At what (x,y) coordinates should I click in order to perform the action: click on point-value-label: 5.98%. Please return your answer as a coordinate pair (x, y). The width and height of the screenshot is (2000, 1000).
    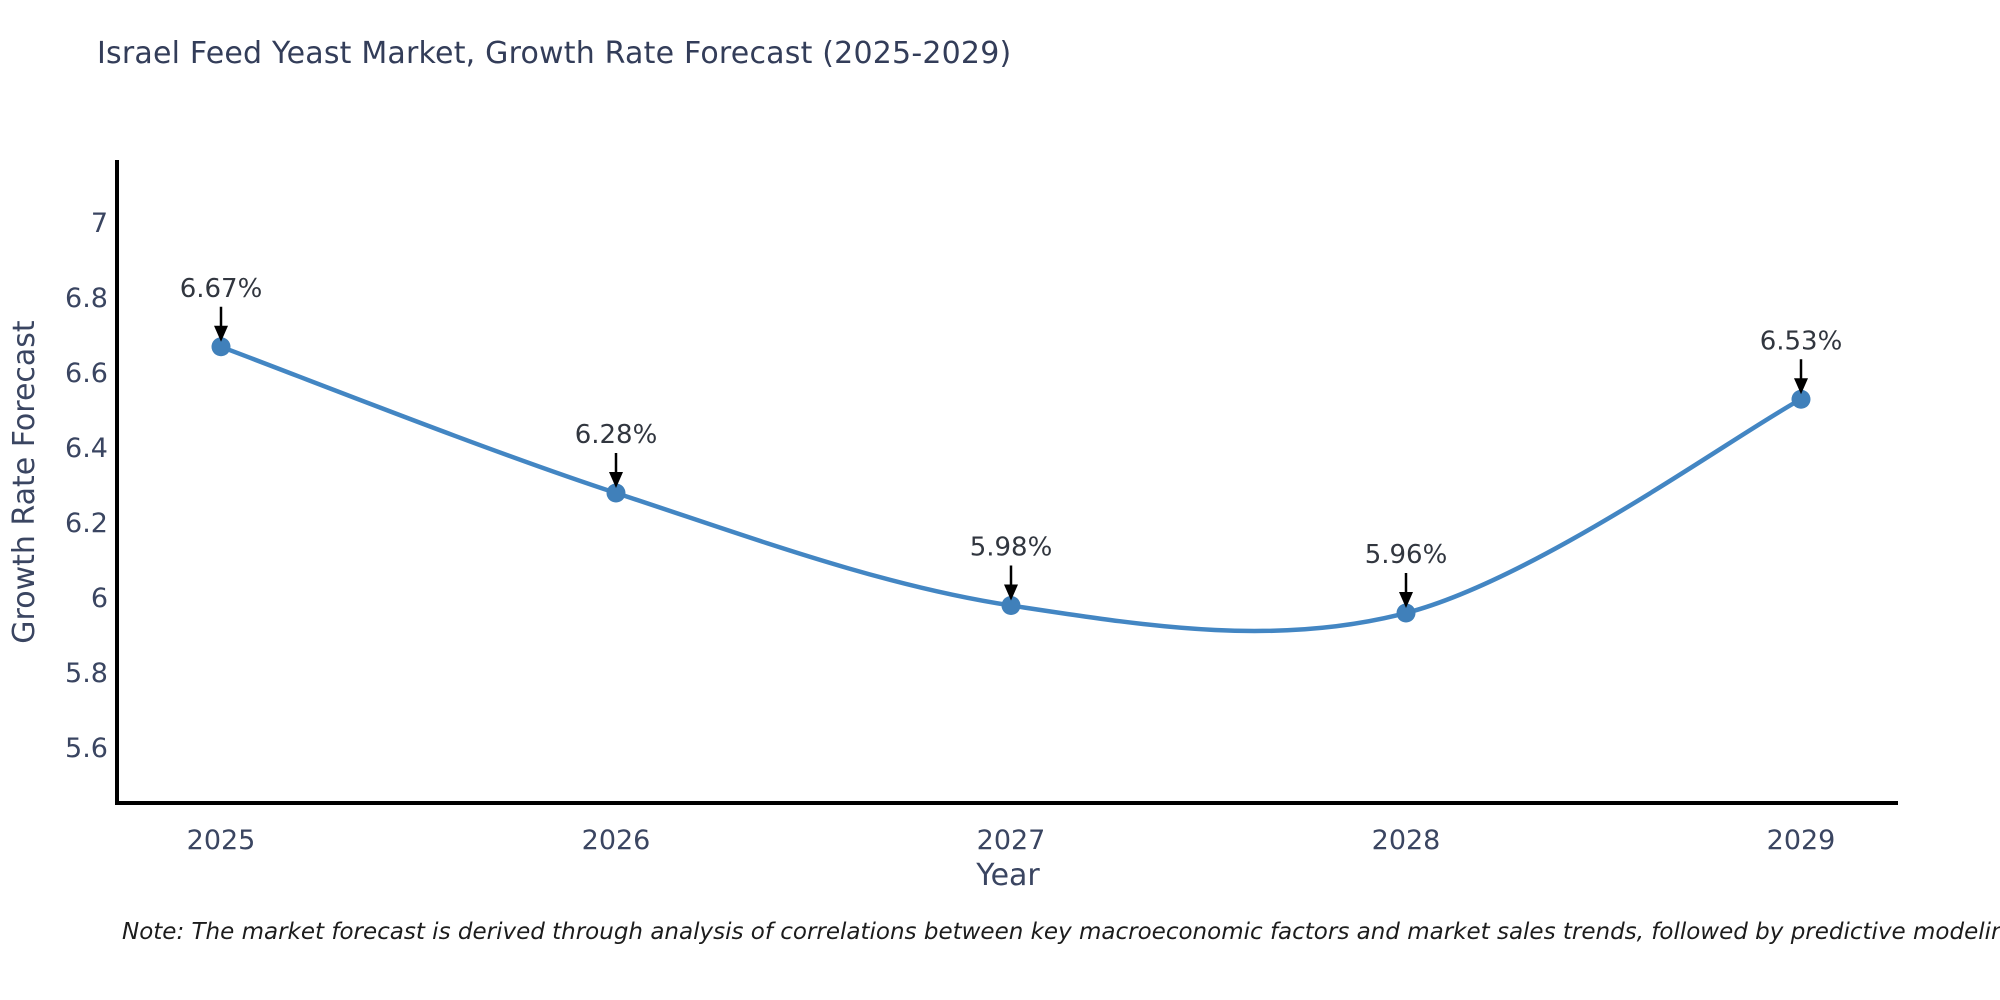
    Looking at the image, I should click on (1011, 548).